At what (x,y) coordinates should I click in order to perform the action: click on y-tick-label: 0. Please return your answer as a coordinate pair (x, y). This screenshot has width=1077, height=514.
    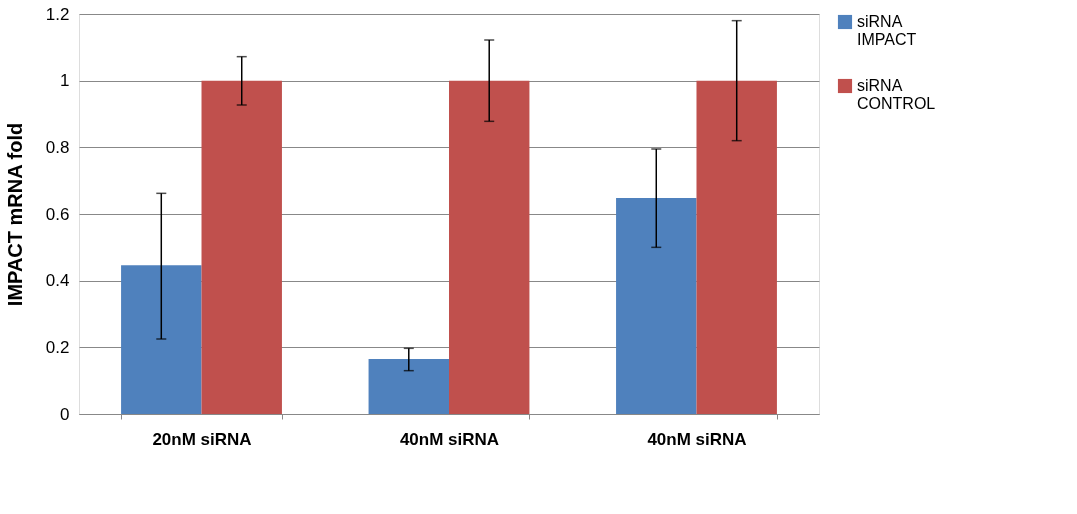
    Looking at the image, I should click on (65, 414).